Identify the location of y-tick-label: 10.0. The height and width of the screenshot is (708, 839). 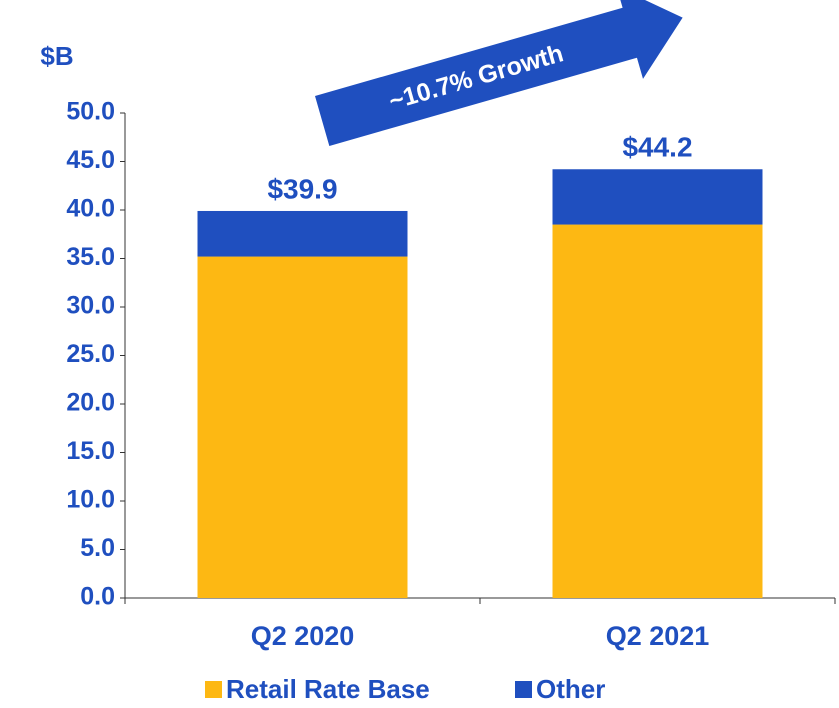
(90, 500).